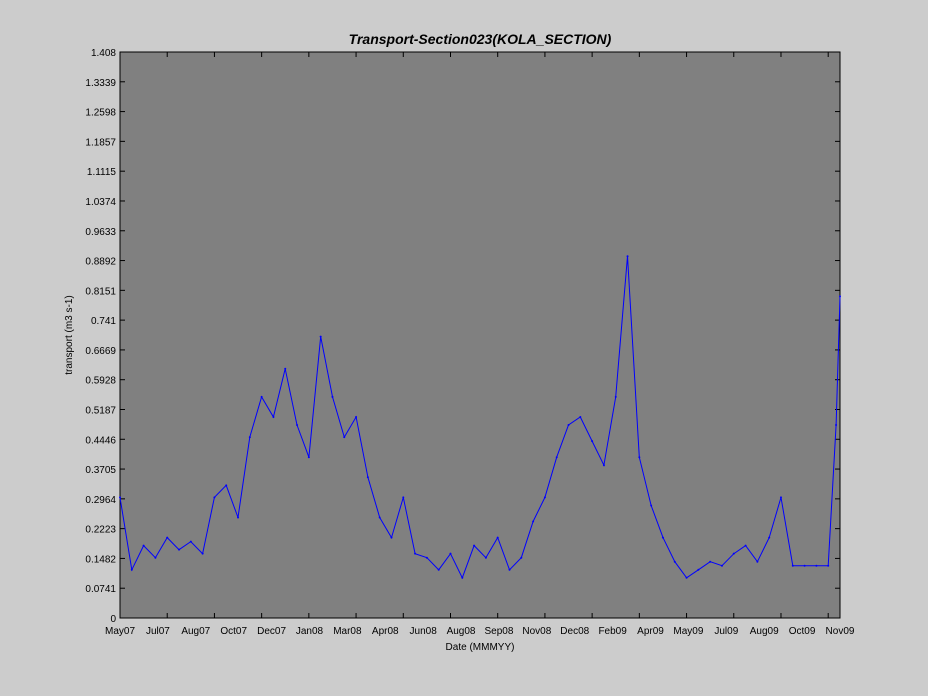 The image size is (928, 696). Describe the element at coordinates (100, 530) in the screenshot. I see `y-tick-label: 0.2223` at that location.